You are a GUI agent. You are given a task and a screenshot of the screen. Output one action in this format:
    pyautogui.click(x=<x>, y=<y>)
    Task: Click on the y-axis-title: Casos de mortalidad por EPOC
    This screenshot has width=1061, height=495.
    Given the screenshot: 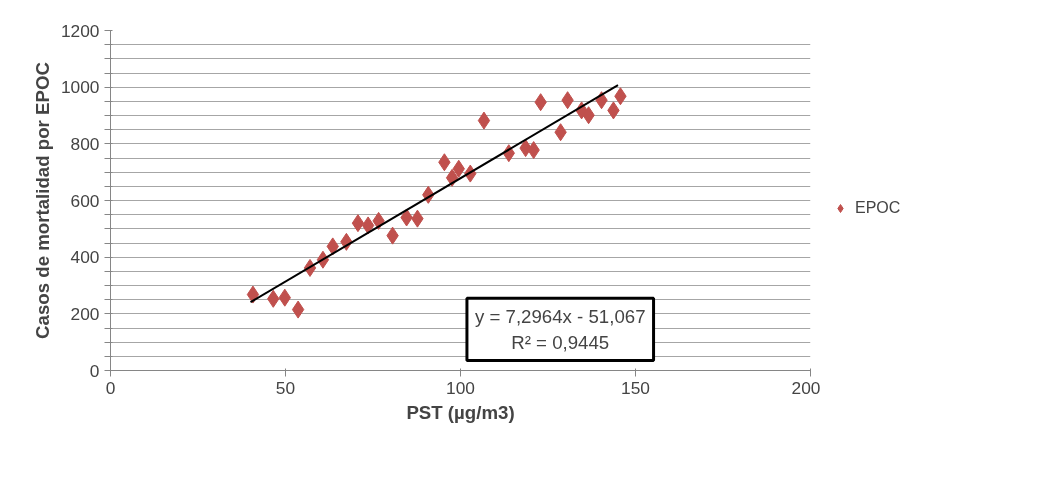 What is the action you would take?
    pyautogui.click(x=42, y=200)
    